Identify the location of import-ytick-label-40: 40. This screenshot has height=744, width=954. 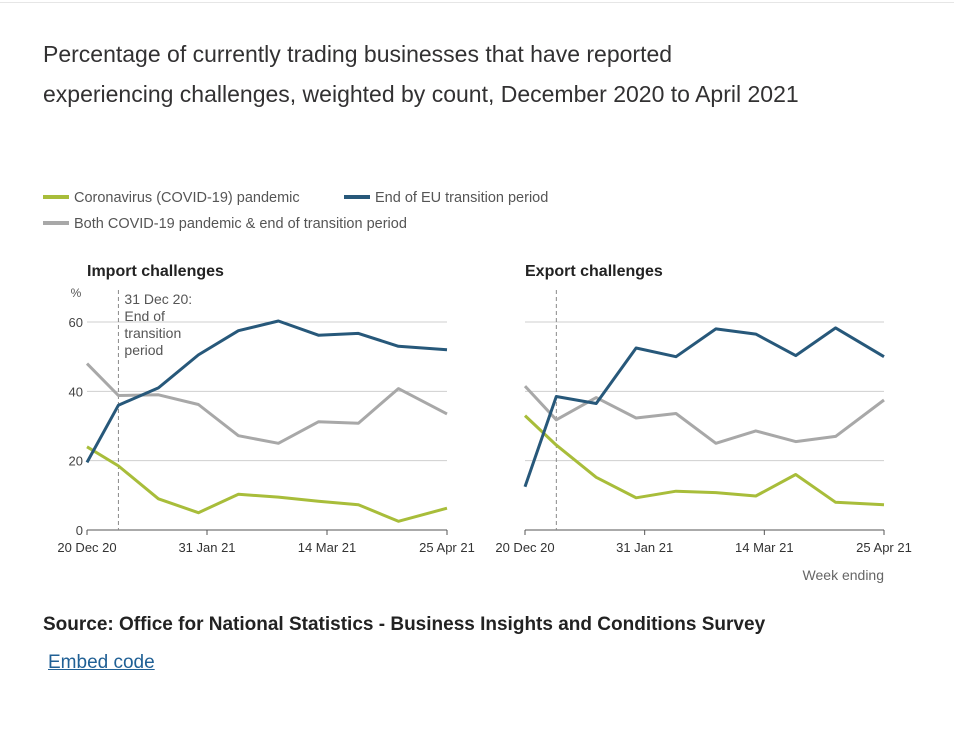
(76, 391).